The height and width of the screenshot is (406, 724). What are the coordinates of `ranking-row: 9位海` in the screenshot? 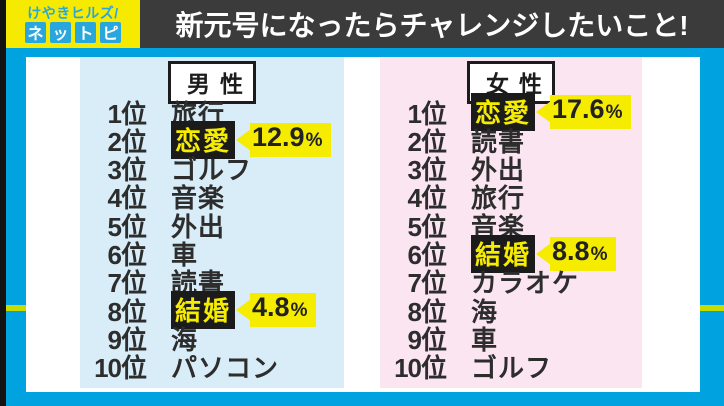 It's located at (217, 340).